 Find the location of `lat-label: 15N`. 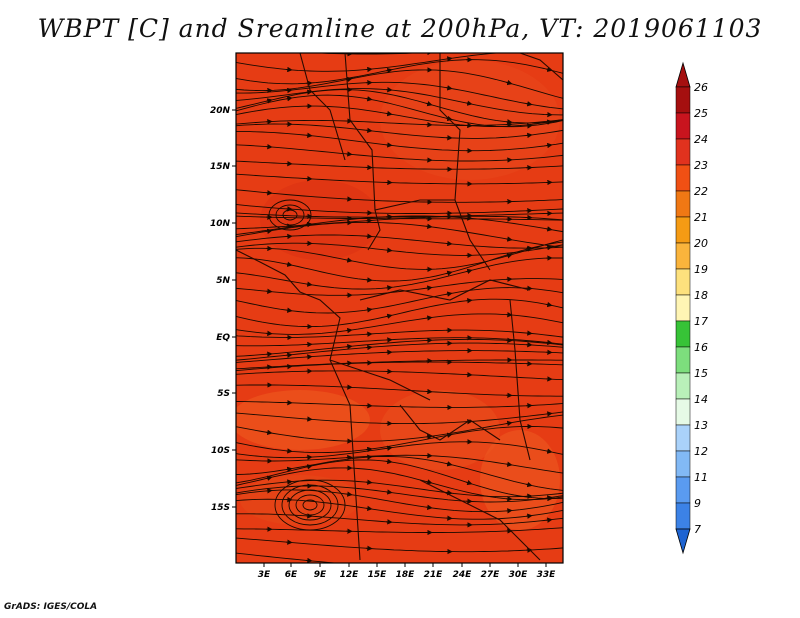

lat-label: 15N is located at coordinates (220, 167).